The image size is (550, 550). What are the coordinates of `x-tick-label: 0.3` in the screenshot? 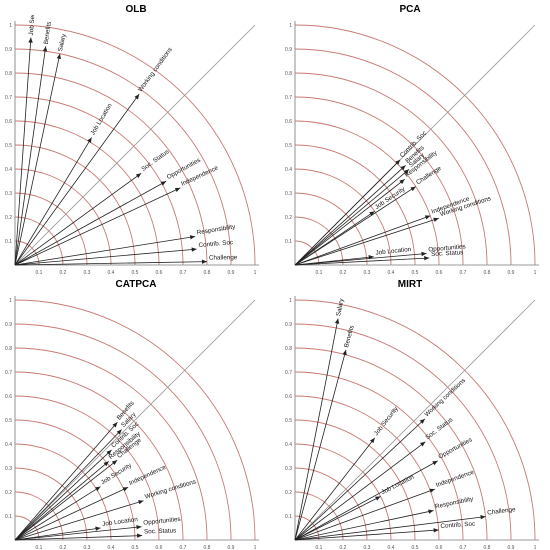 It's located at (367, 547).